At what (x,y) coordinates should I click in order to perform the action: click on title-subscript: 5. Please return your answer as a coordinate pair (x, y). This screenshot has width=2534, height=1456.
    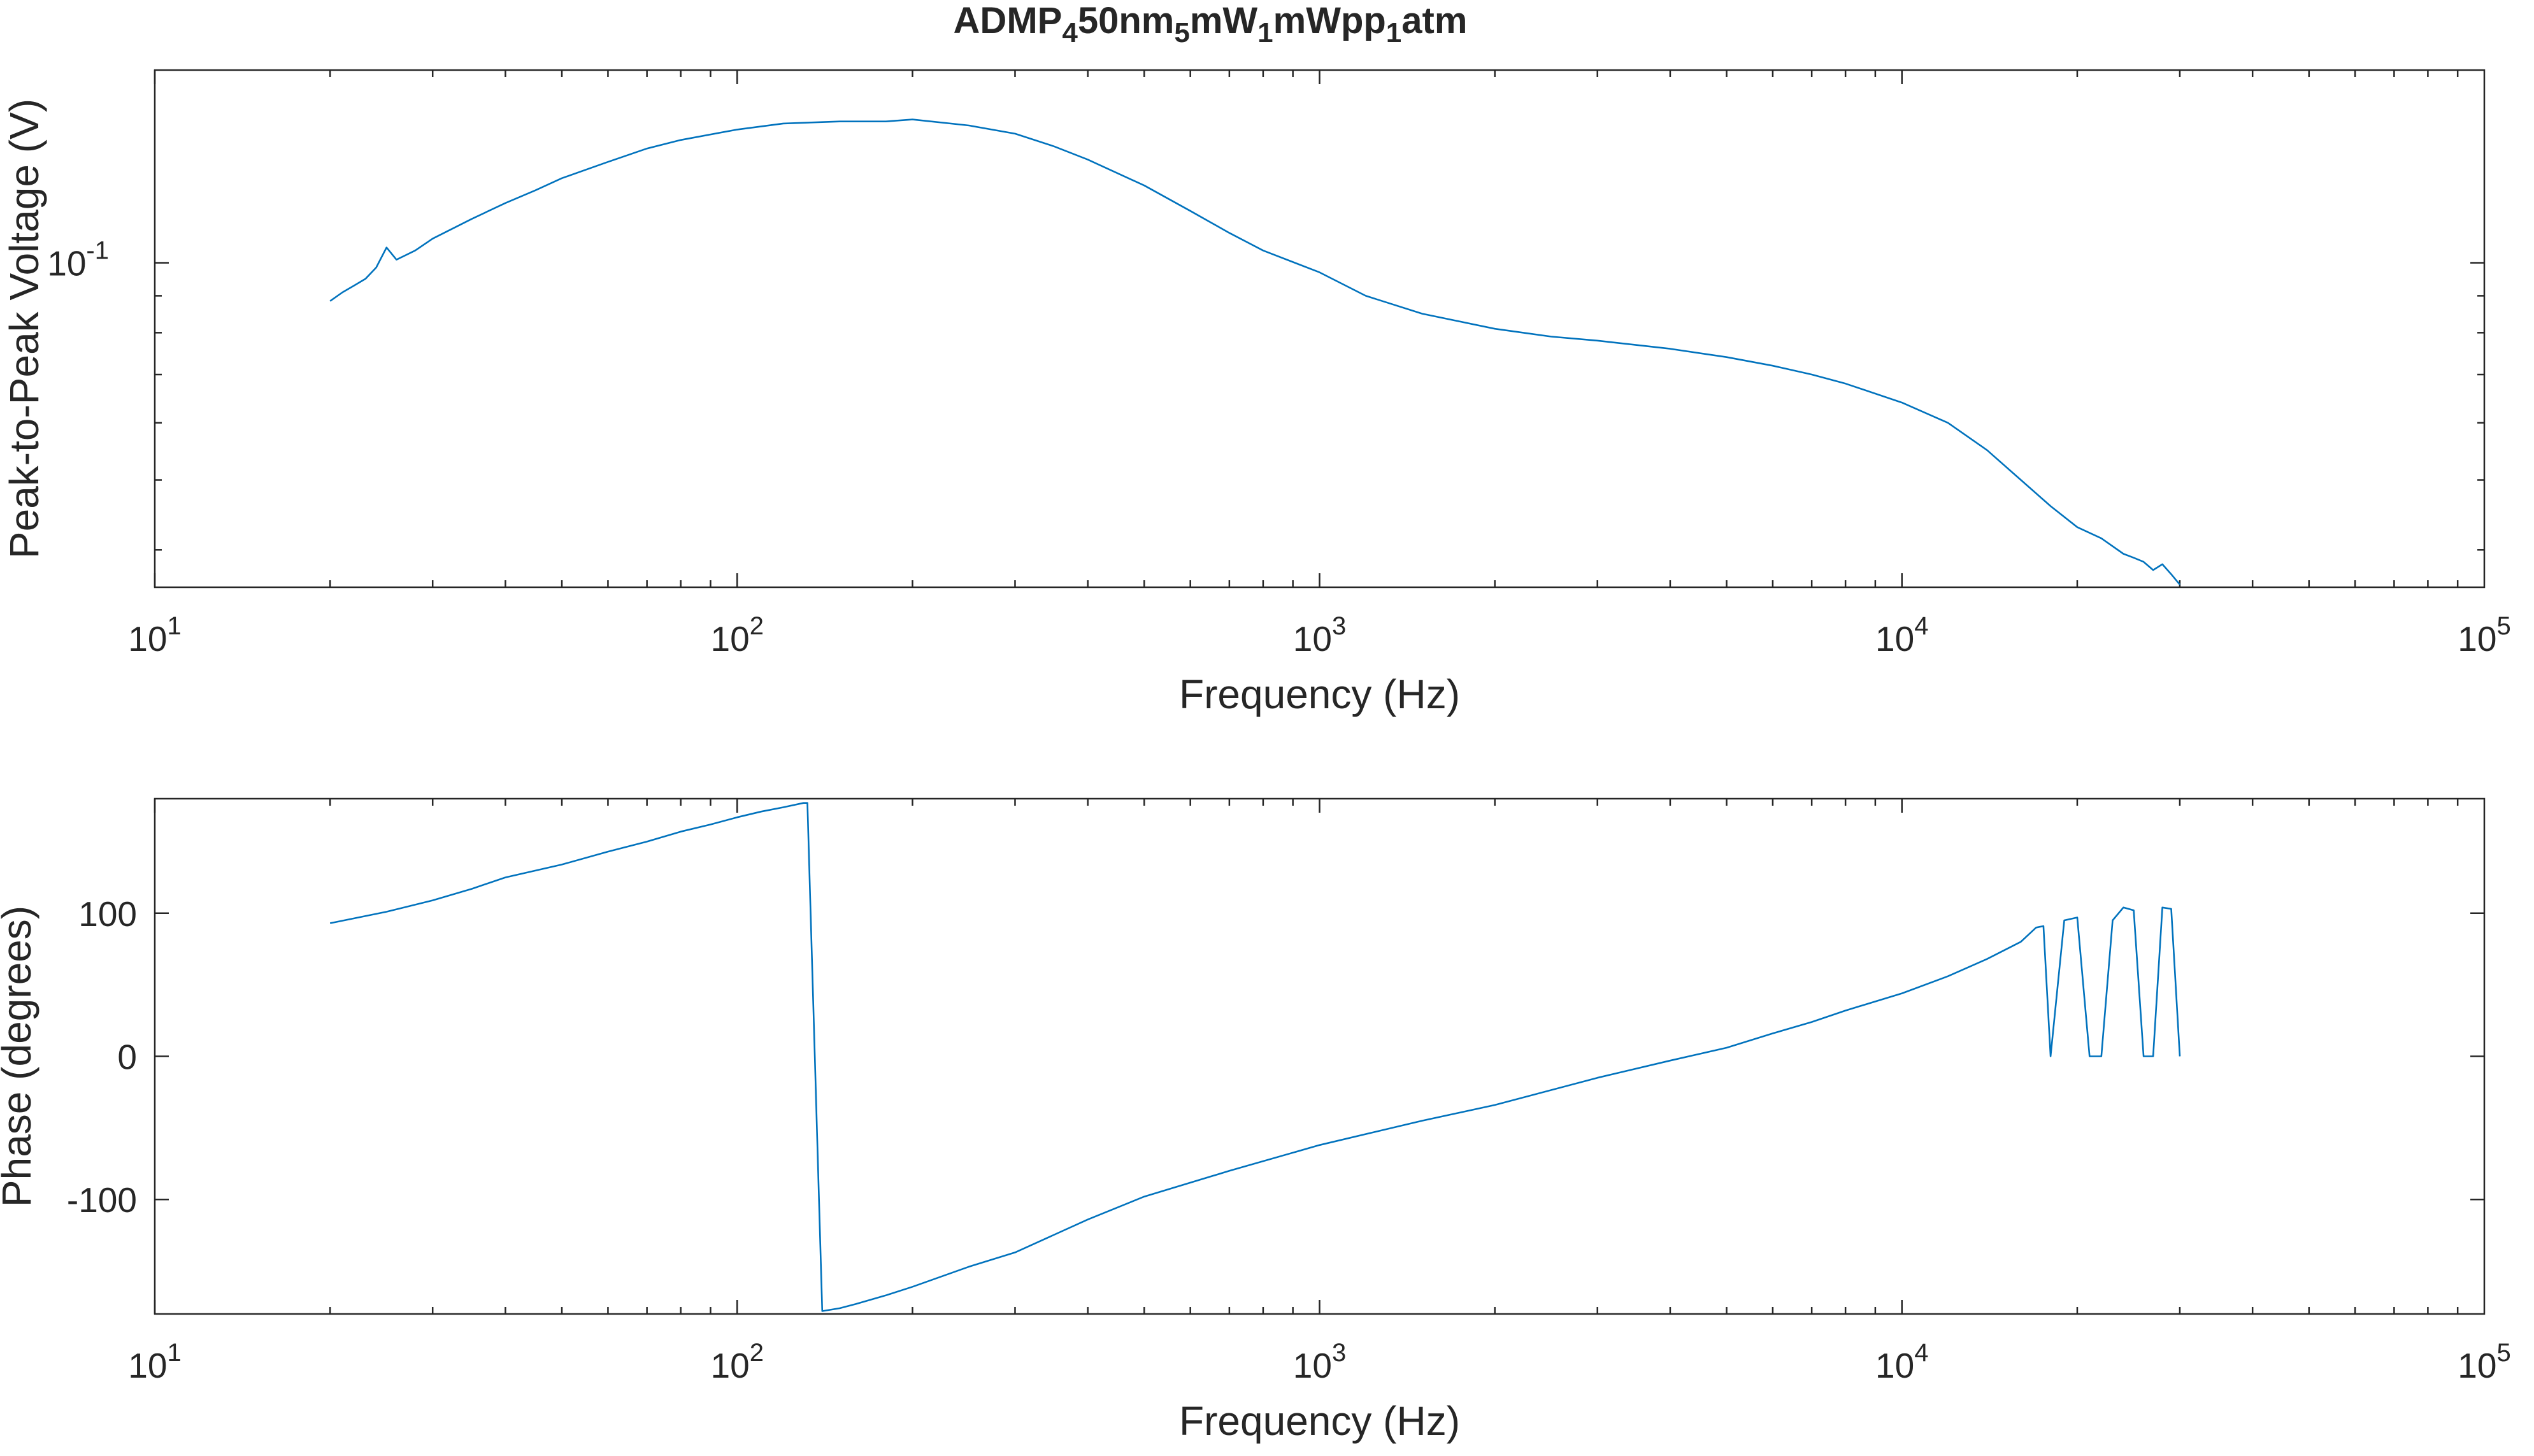
    Looking at the image, I should click on (1181, 32).